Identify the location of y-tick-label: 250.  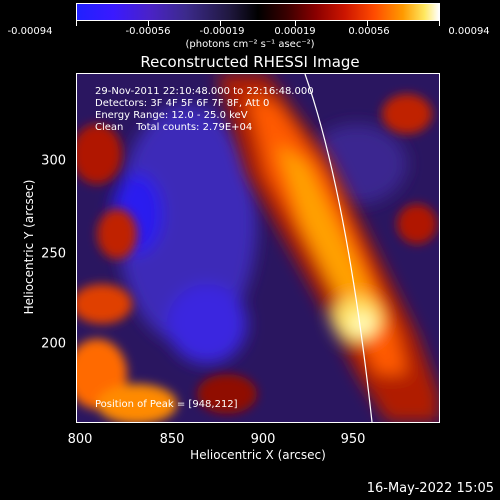
(53, 254).